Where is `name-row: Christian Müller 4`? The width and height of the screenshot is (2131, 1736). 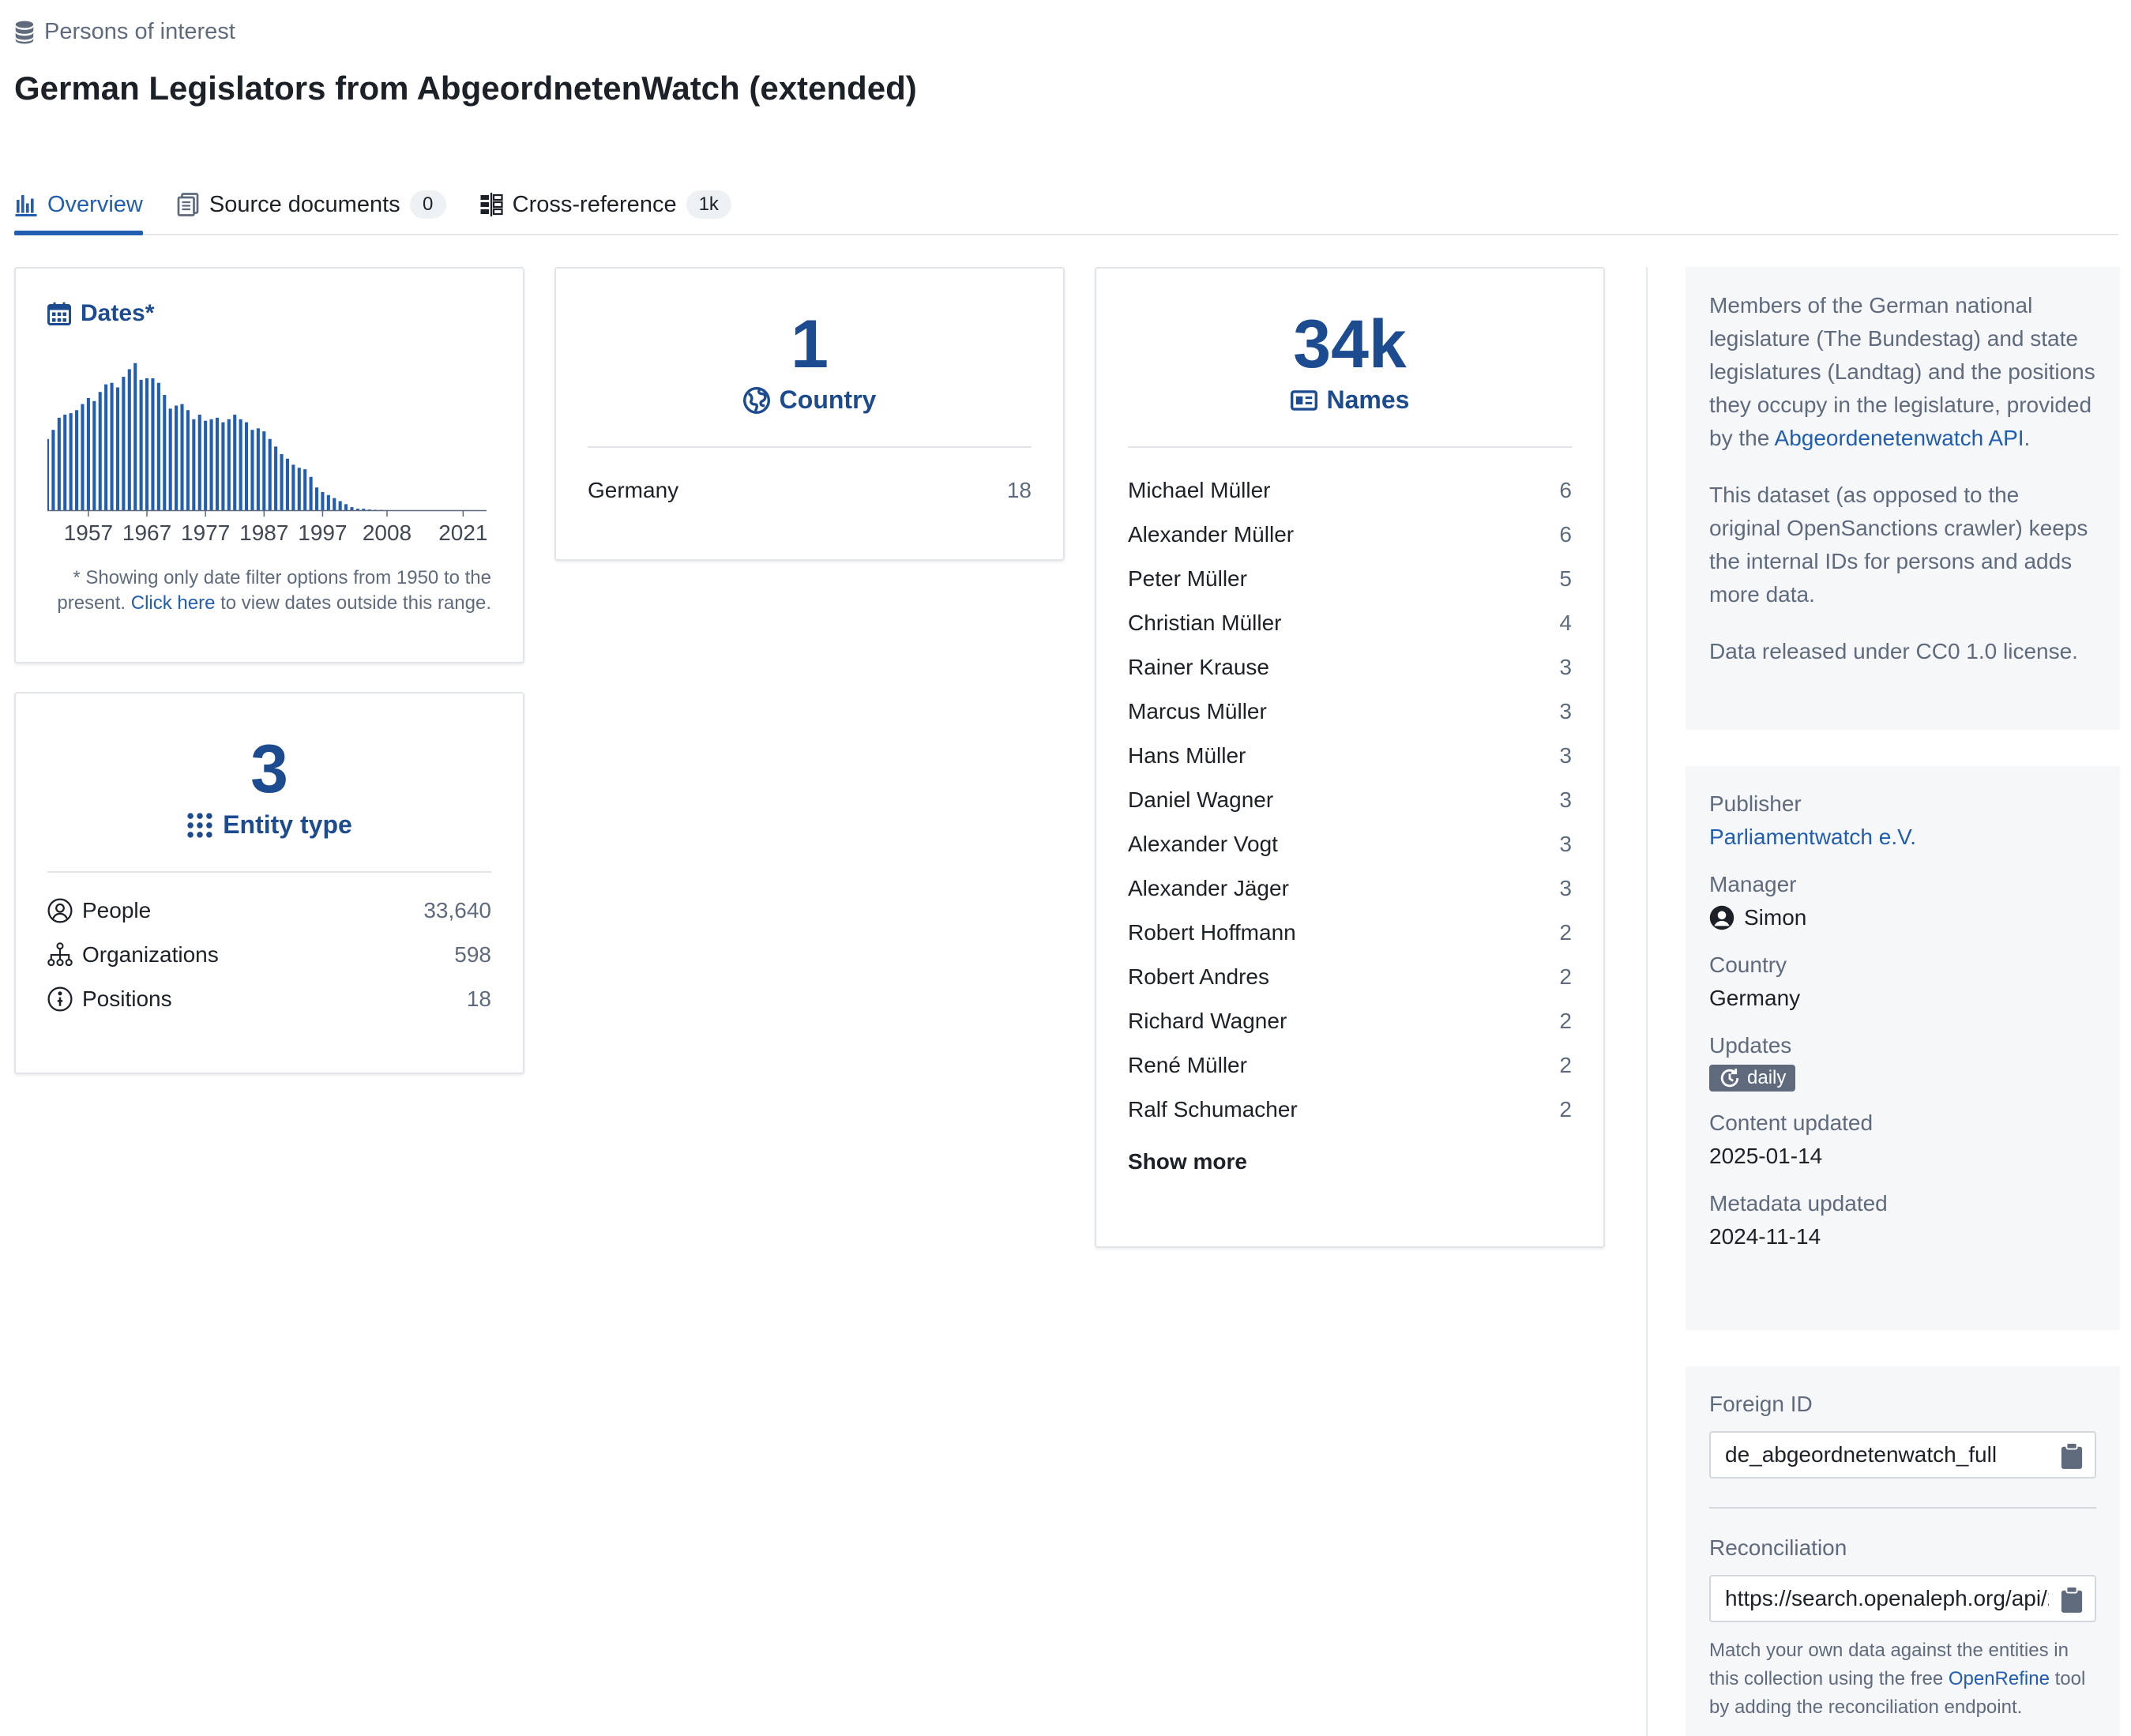
name-row: Christian Müller 4 is located at coordinates (1349, 623).